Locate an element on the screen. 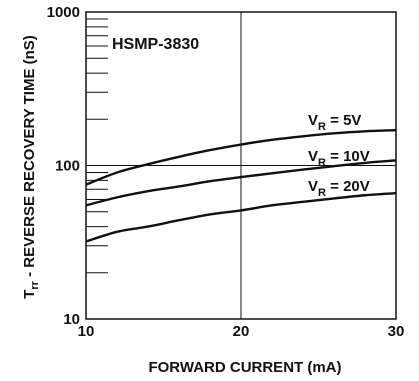 This screenshot has width=419, height=381. series-label-0: VR = 5V is located at coordinates (334, 122).